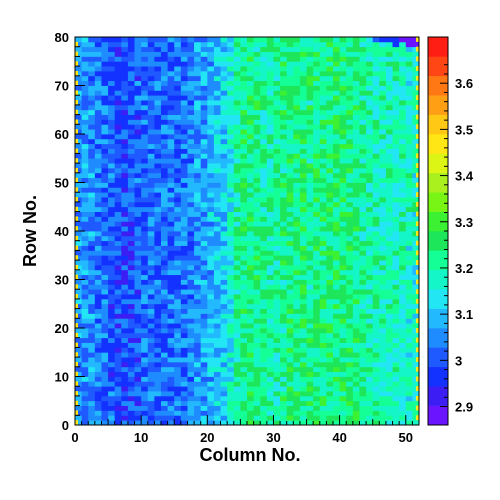 The height and width of the screenshot is (500, 500). I want to click on colorbar-segment, so click(438, 338).